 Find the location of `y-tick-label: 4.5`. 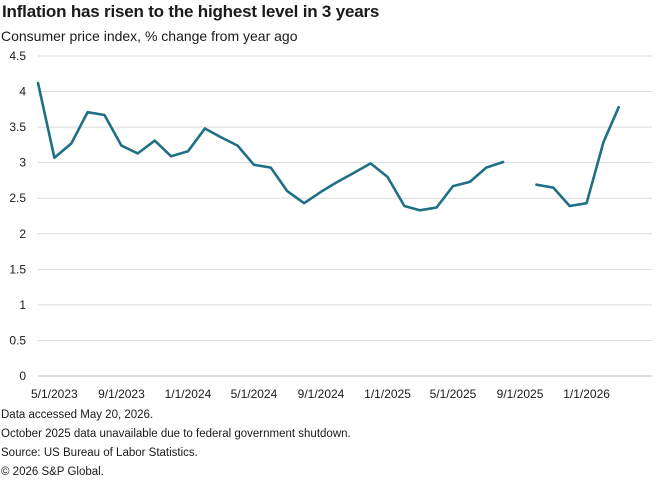

y-tick-label: 4.5 is located at coordinates (17, 56).